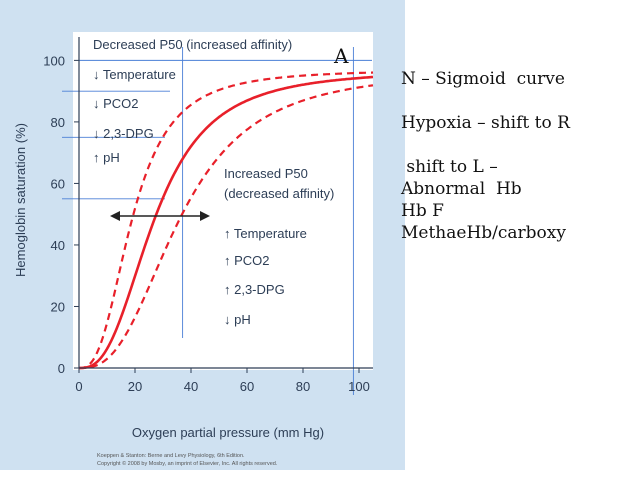  I want to click on increased-p50-subtitle: (decreased affinity), so click(279, 193).